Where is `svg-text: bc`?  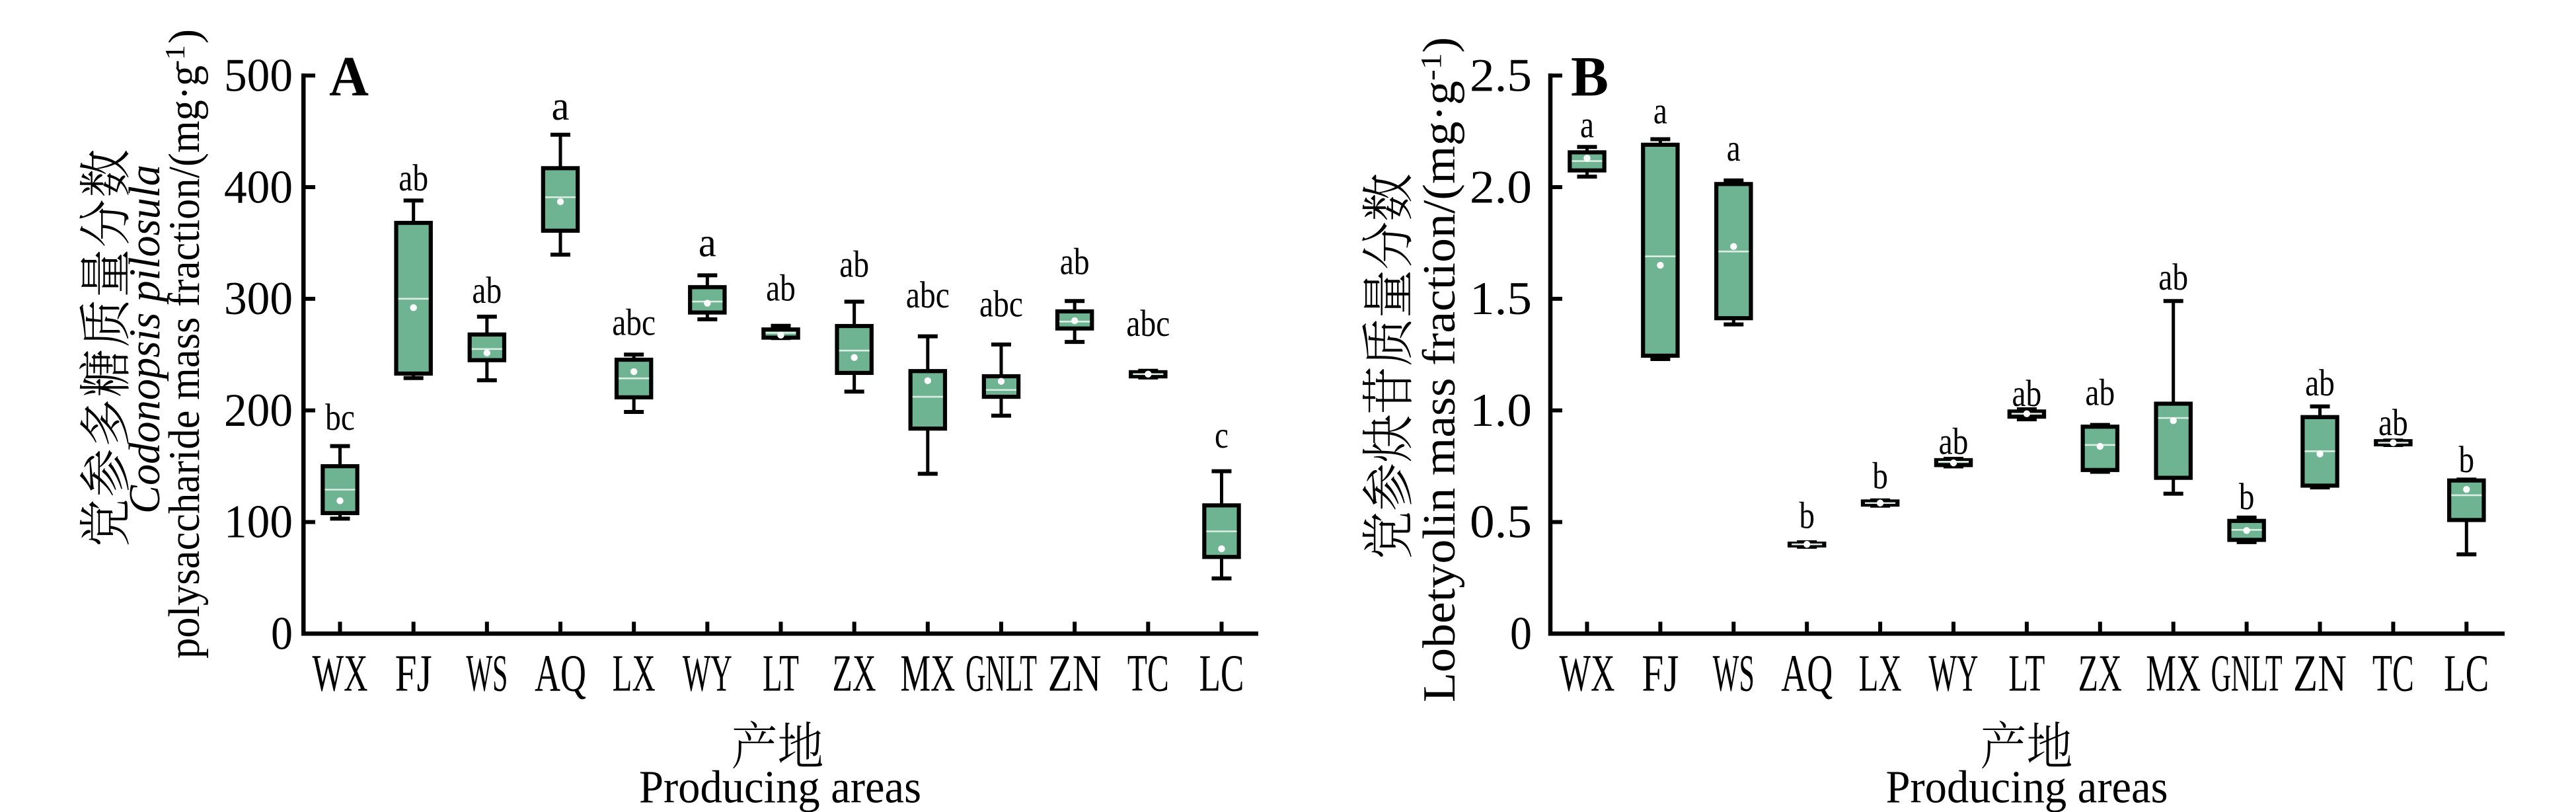 svg-text: bc is located at coordinates (340, 417).